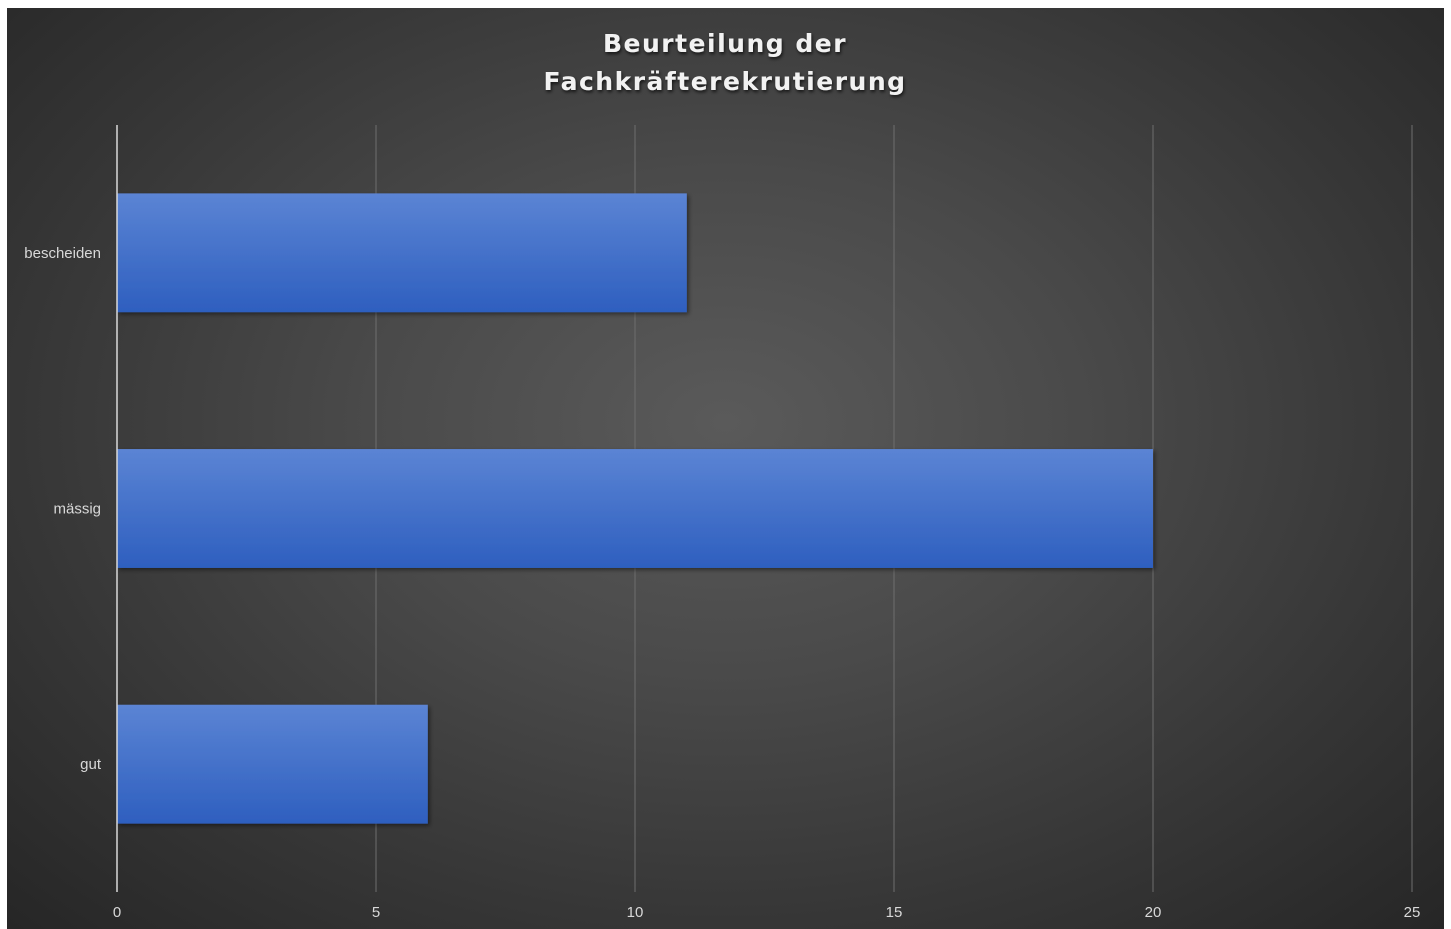 The height and width of the screenshot is (929, 1451). What do you see at coordinates (91, 764) in the screenshot?
I see `category-label-gut: gut` at bounding box center [91, 764].